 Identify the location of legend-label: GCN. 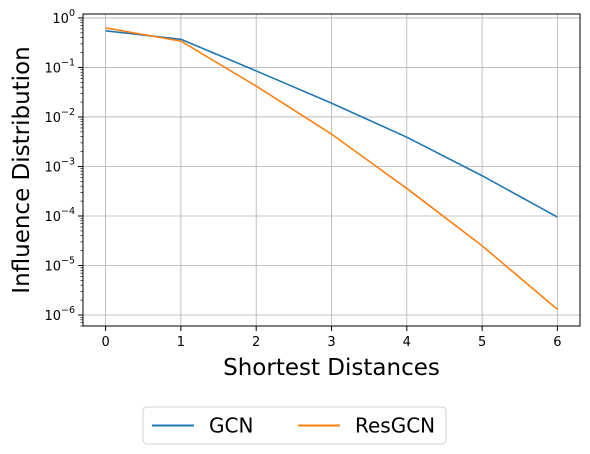
(231, 426).